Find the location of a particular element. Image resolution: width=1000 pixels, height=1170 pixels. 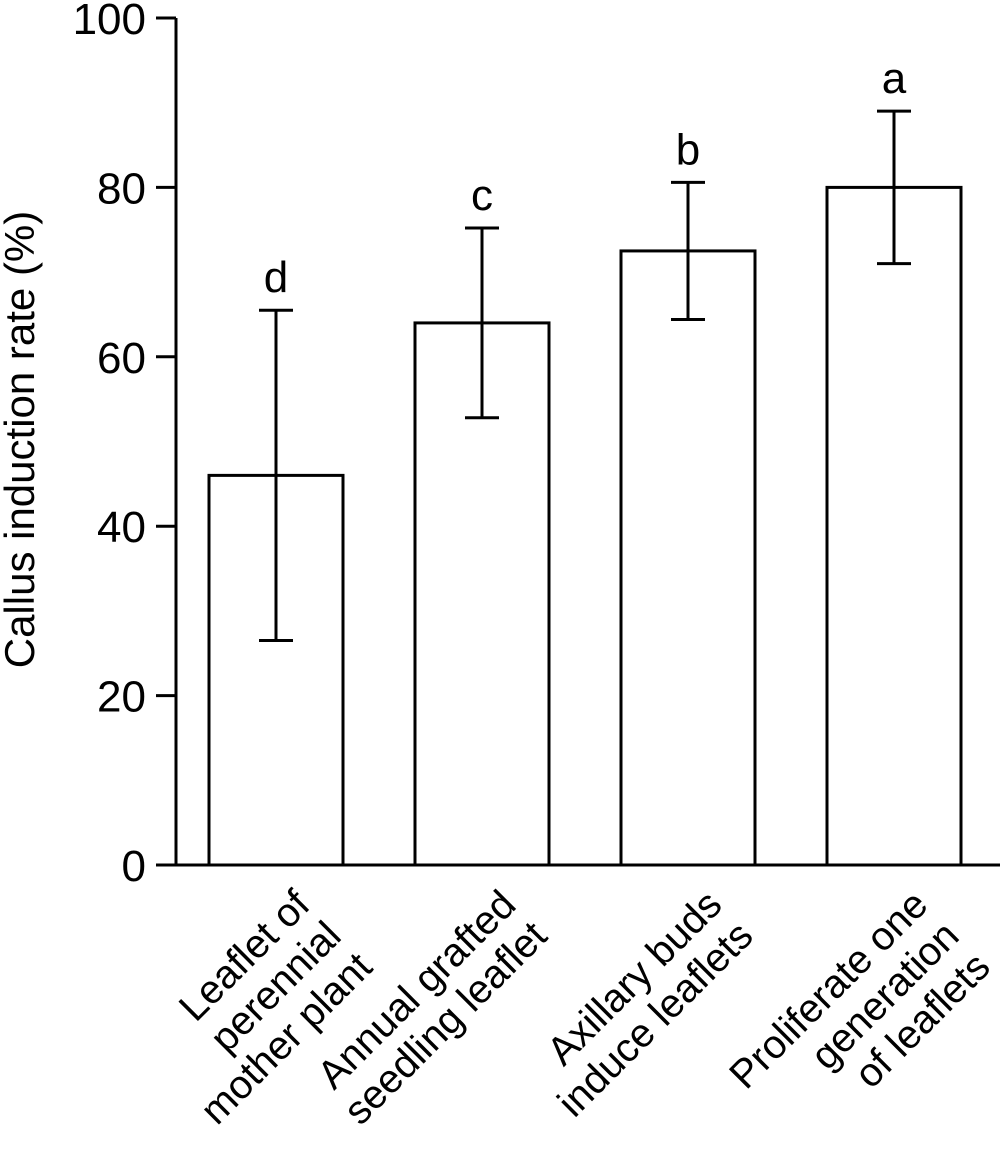

y-tick-label: 60 is located at coordinates (121, 358).